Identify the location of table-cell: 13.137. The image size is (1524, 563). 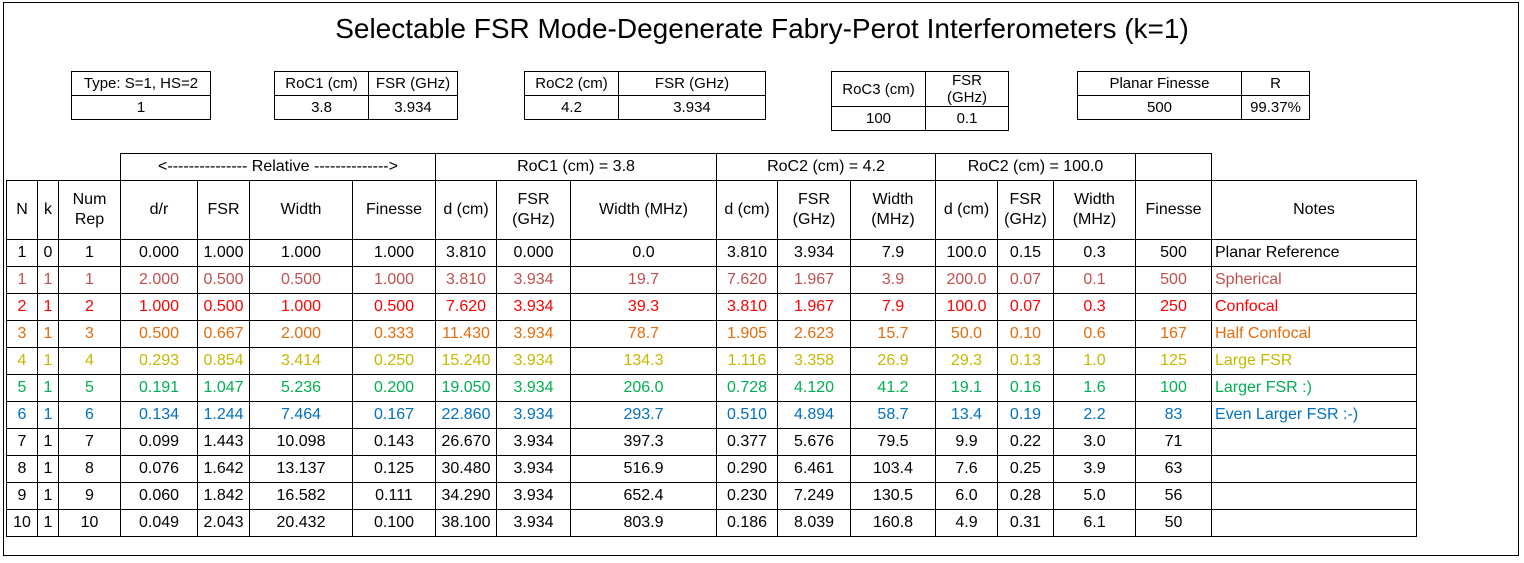
(301, 469).